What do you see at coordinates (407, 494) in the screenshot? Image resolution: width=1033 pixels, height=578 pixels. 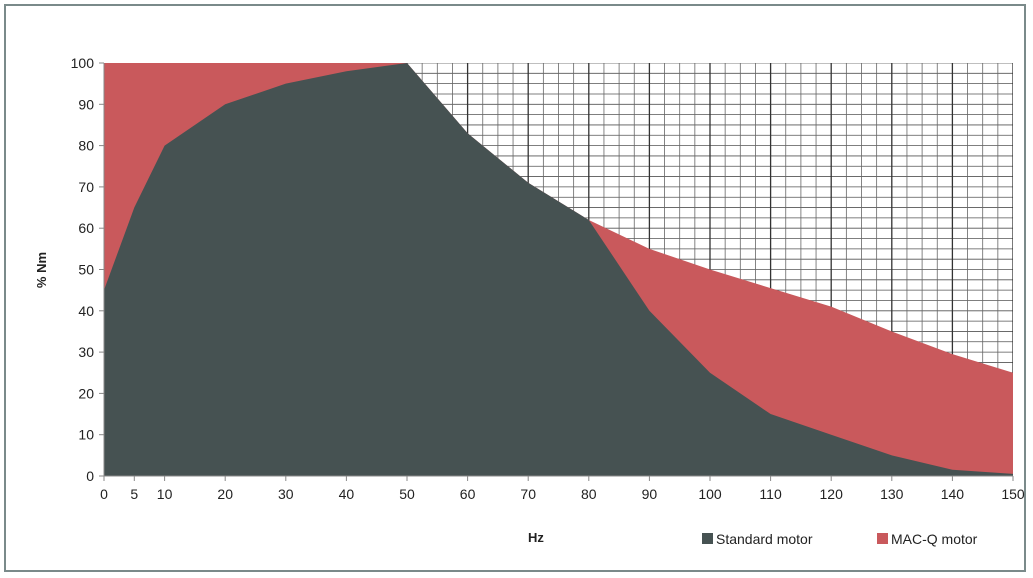 I see `x-tick-label: 50` at bounding box center [407, 494].